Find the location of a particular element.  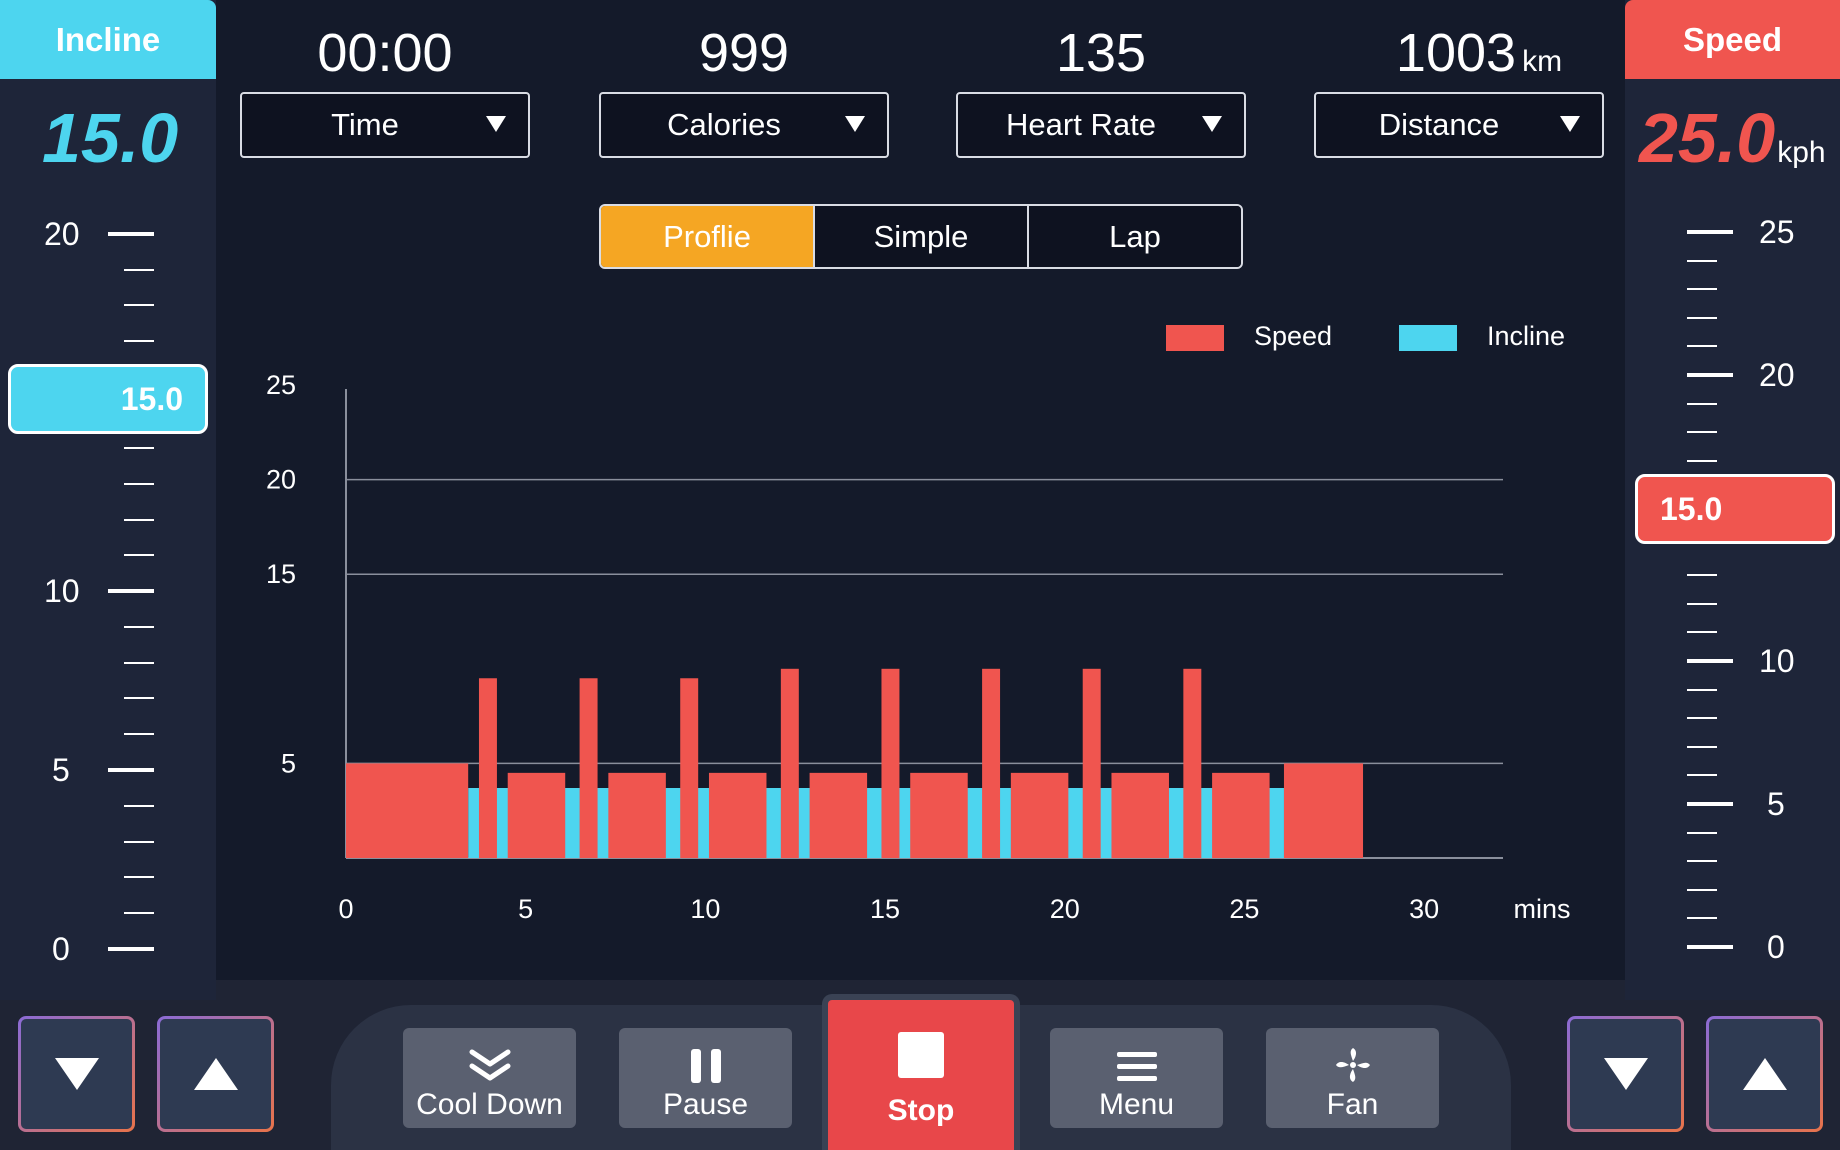

speed-value: 25.0kph is located at coordinates (1732, 138).